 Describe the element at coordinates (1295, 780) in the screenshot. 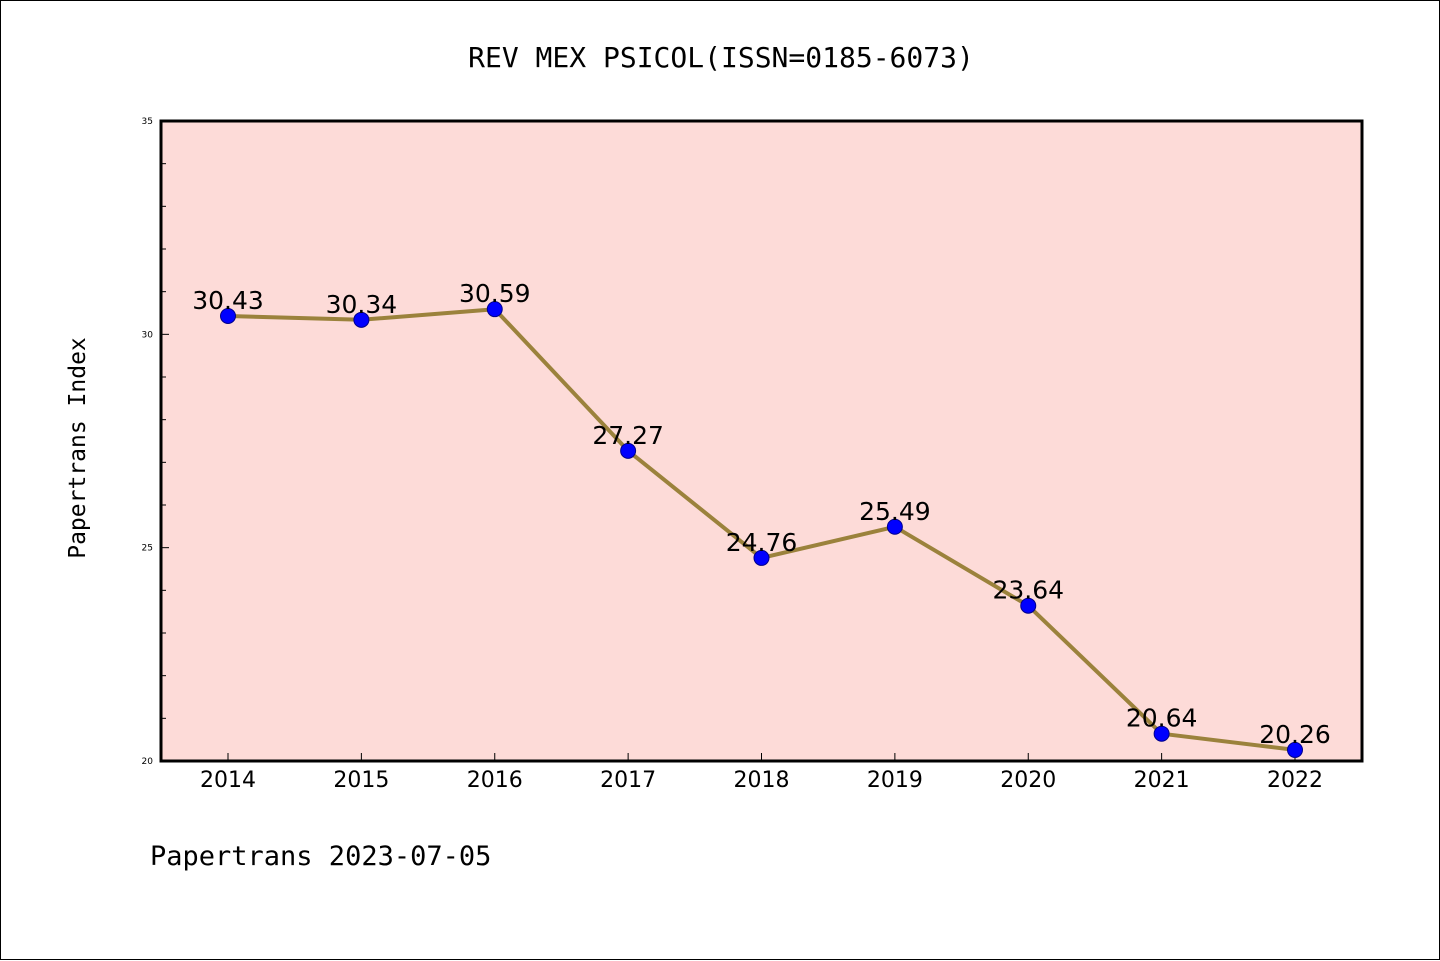

I see `x-tick-label: 2022` at that location.